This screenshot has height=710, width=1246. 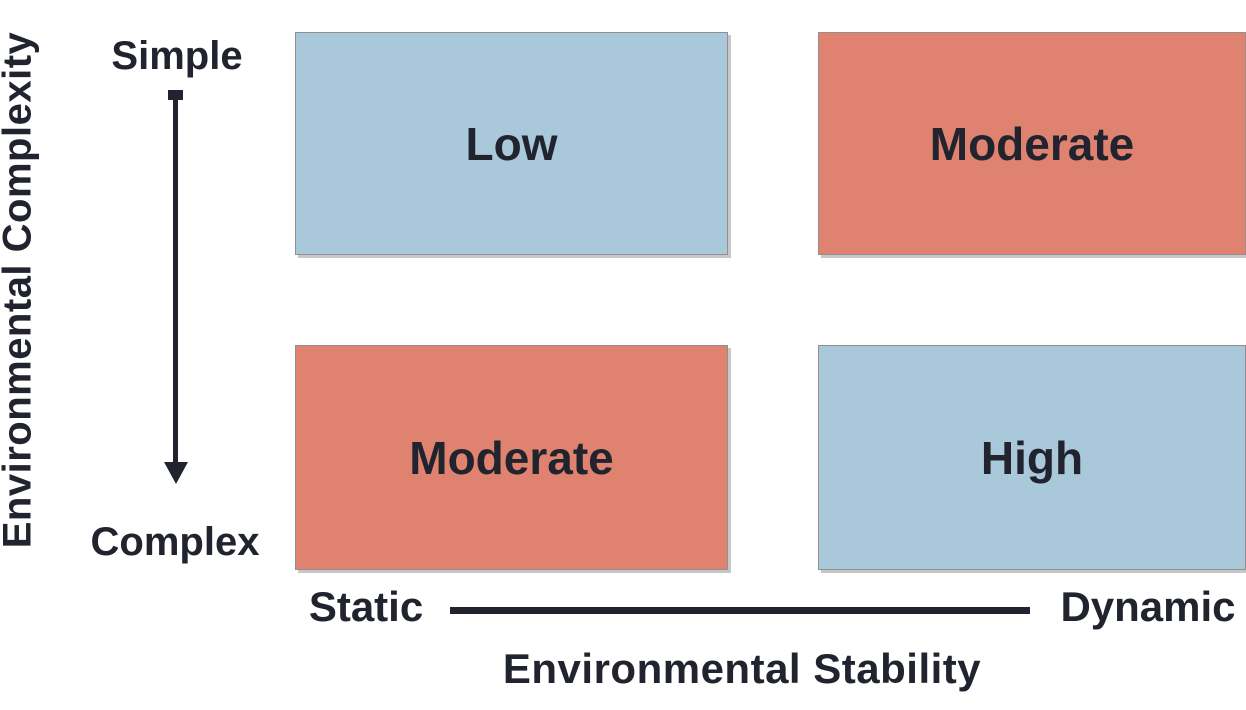 I want to click on quadrant-bottom-left-label: Moderate, so click(x=511, y=457).